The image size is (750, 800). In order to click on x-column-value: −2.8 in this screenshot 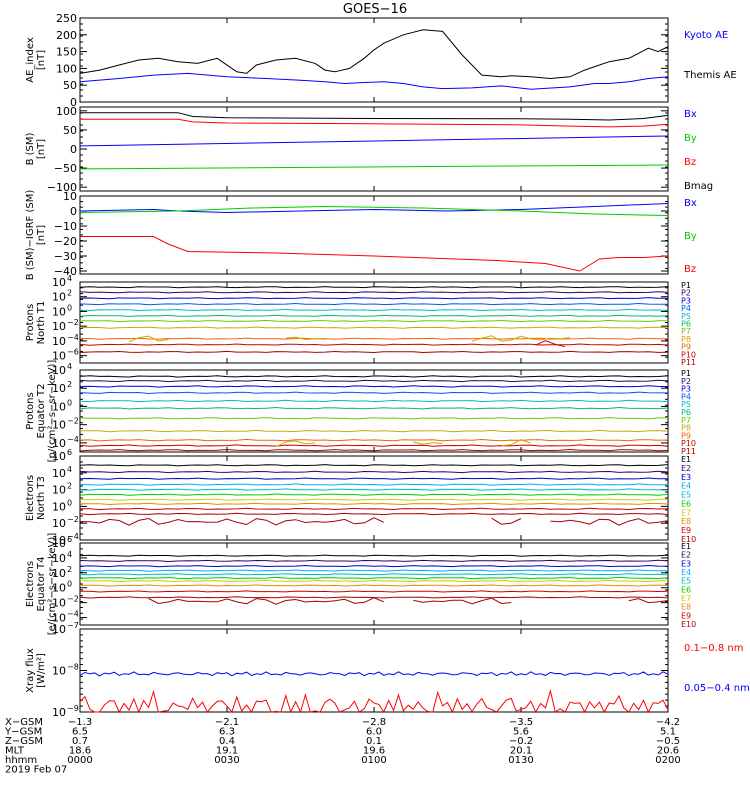, I will do `click(374, 722)`.